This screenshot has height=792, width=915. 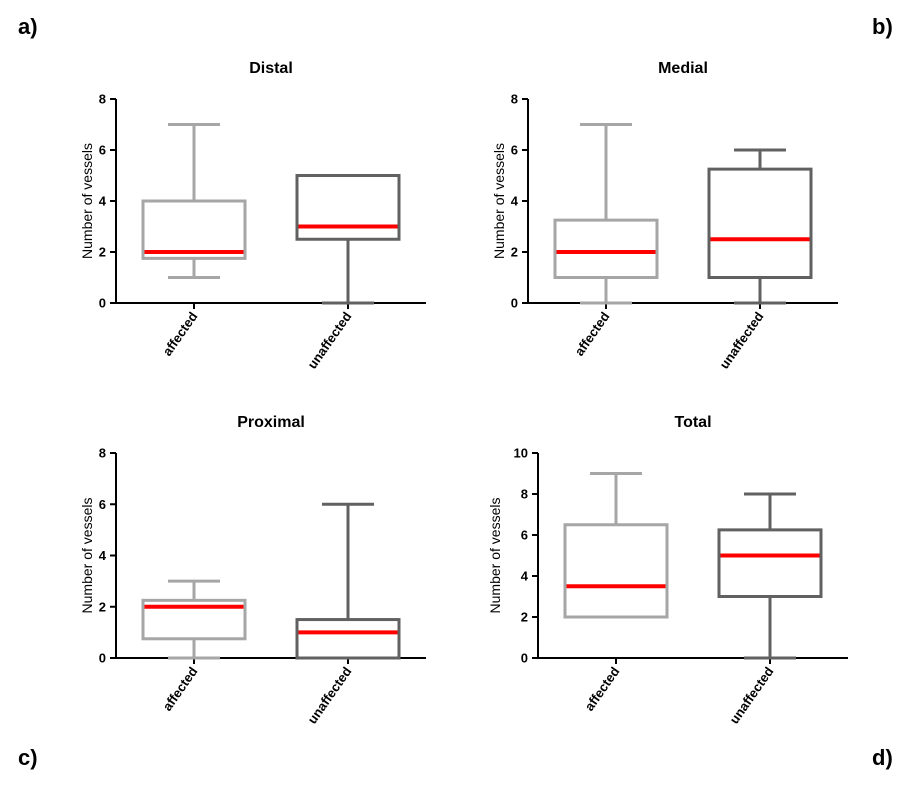 I want to click on chart-title: Total, so click(x=692, y=422).